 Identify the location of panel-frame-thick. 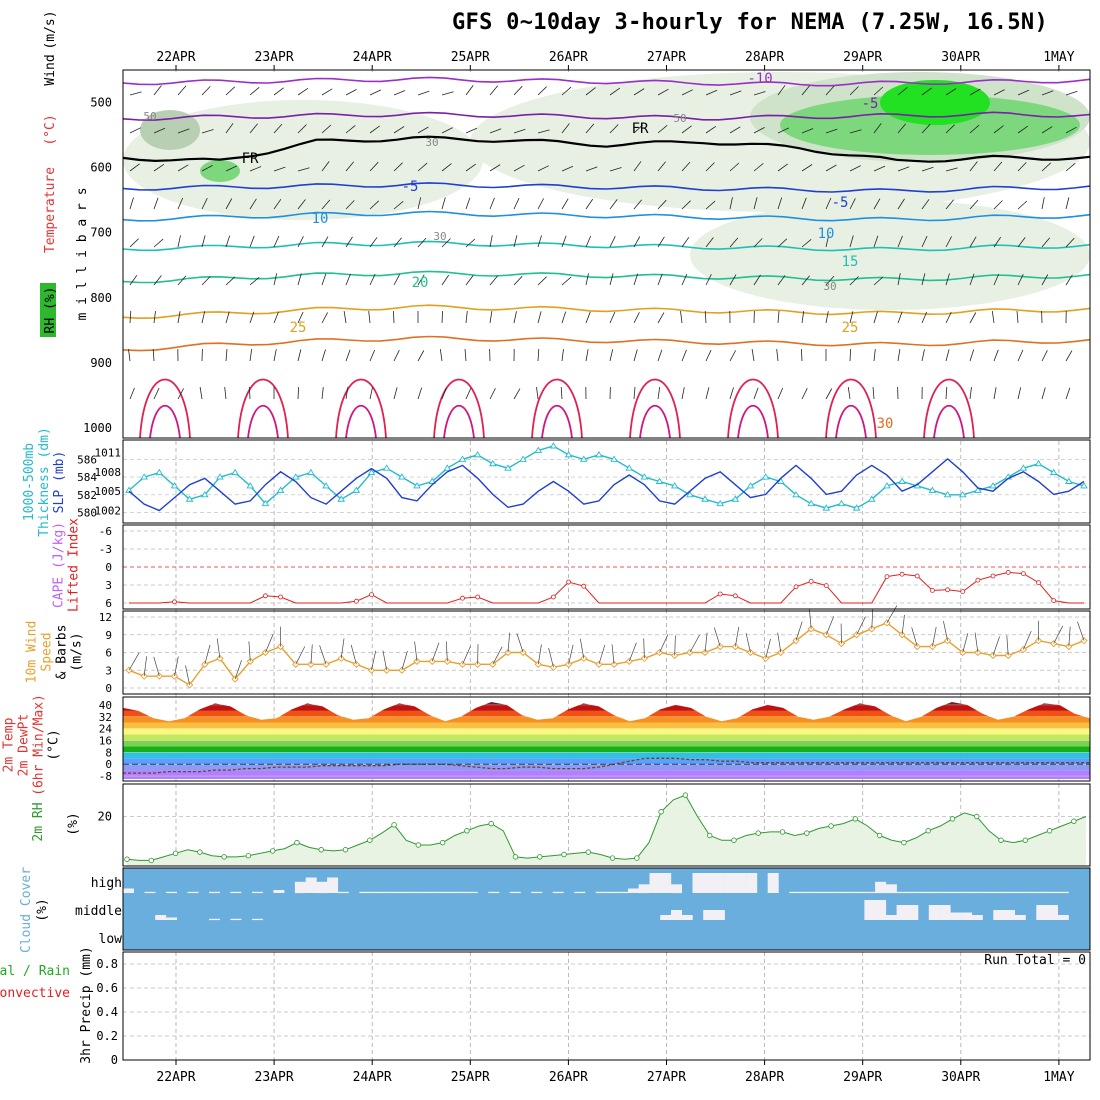
(606, 481).